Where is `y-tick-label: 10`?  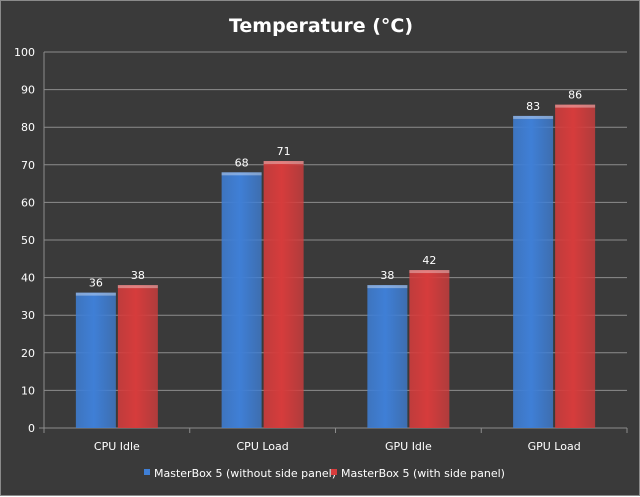 y-tick-label: 10 is located at coordinates (28, 390).